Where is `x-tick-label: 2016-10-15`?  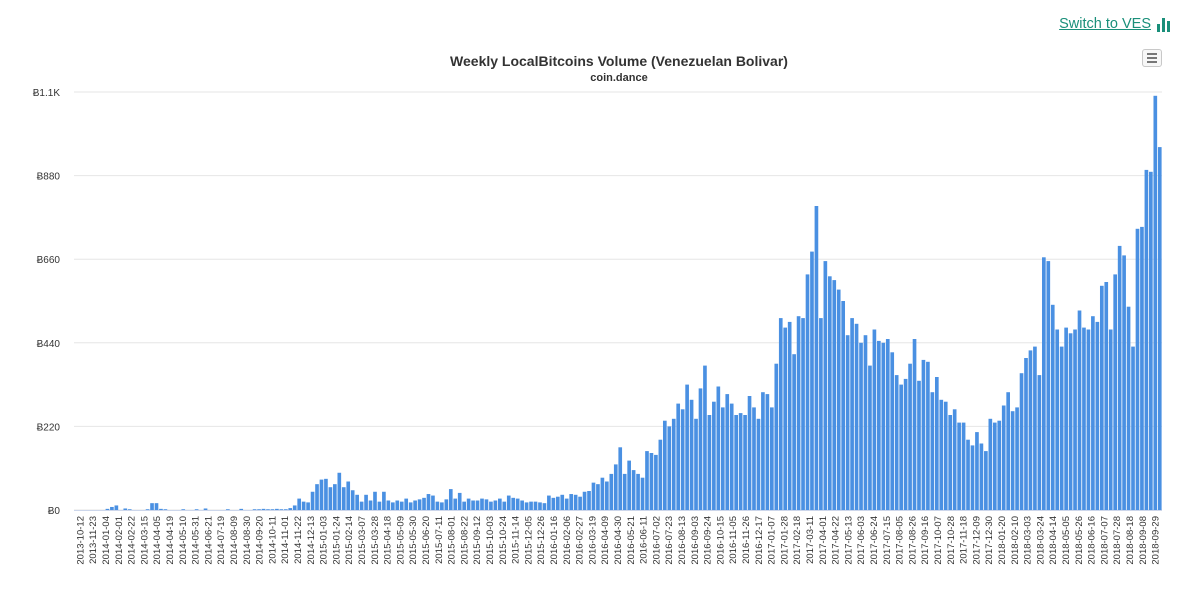
x-tick-label: 2016-10-15 is located at coordinates (720, 540).